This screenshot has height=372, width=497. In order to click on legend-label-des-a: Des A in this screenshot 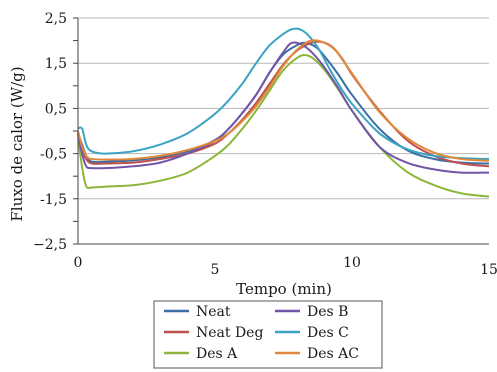, I will do `click(217, 354)`.